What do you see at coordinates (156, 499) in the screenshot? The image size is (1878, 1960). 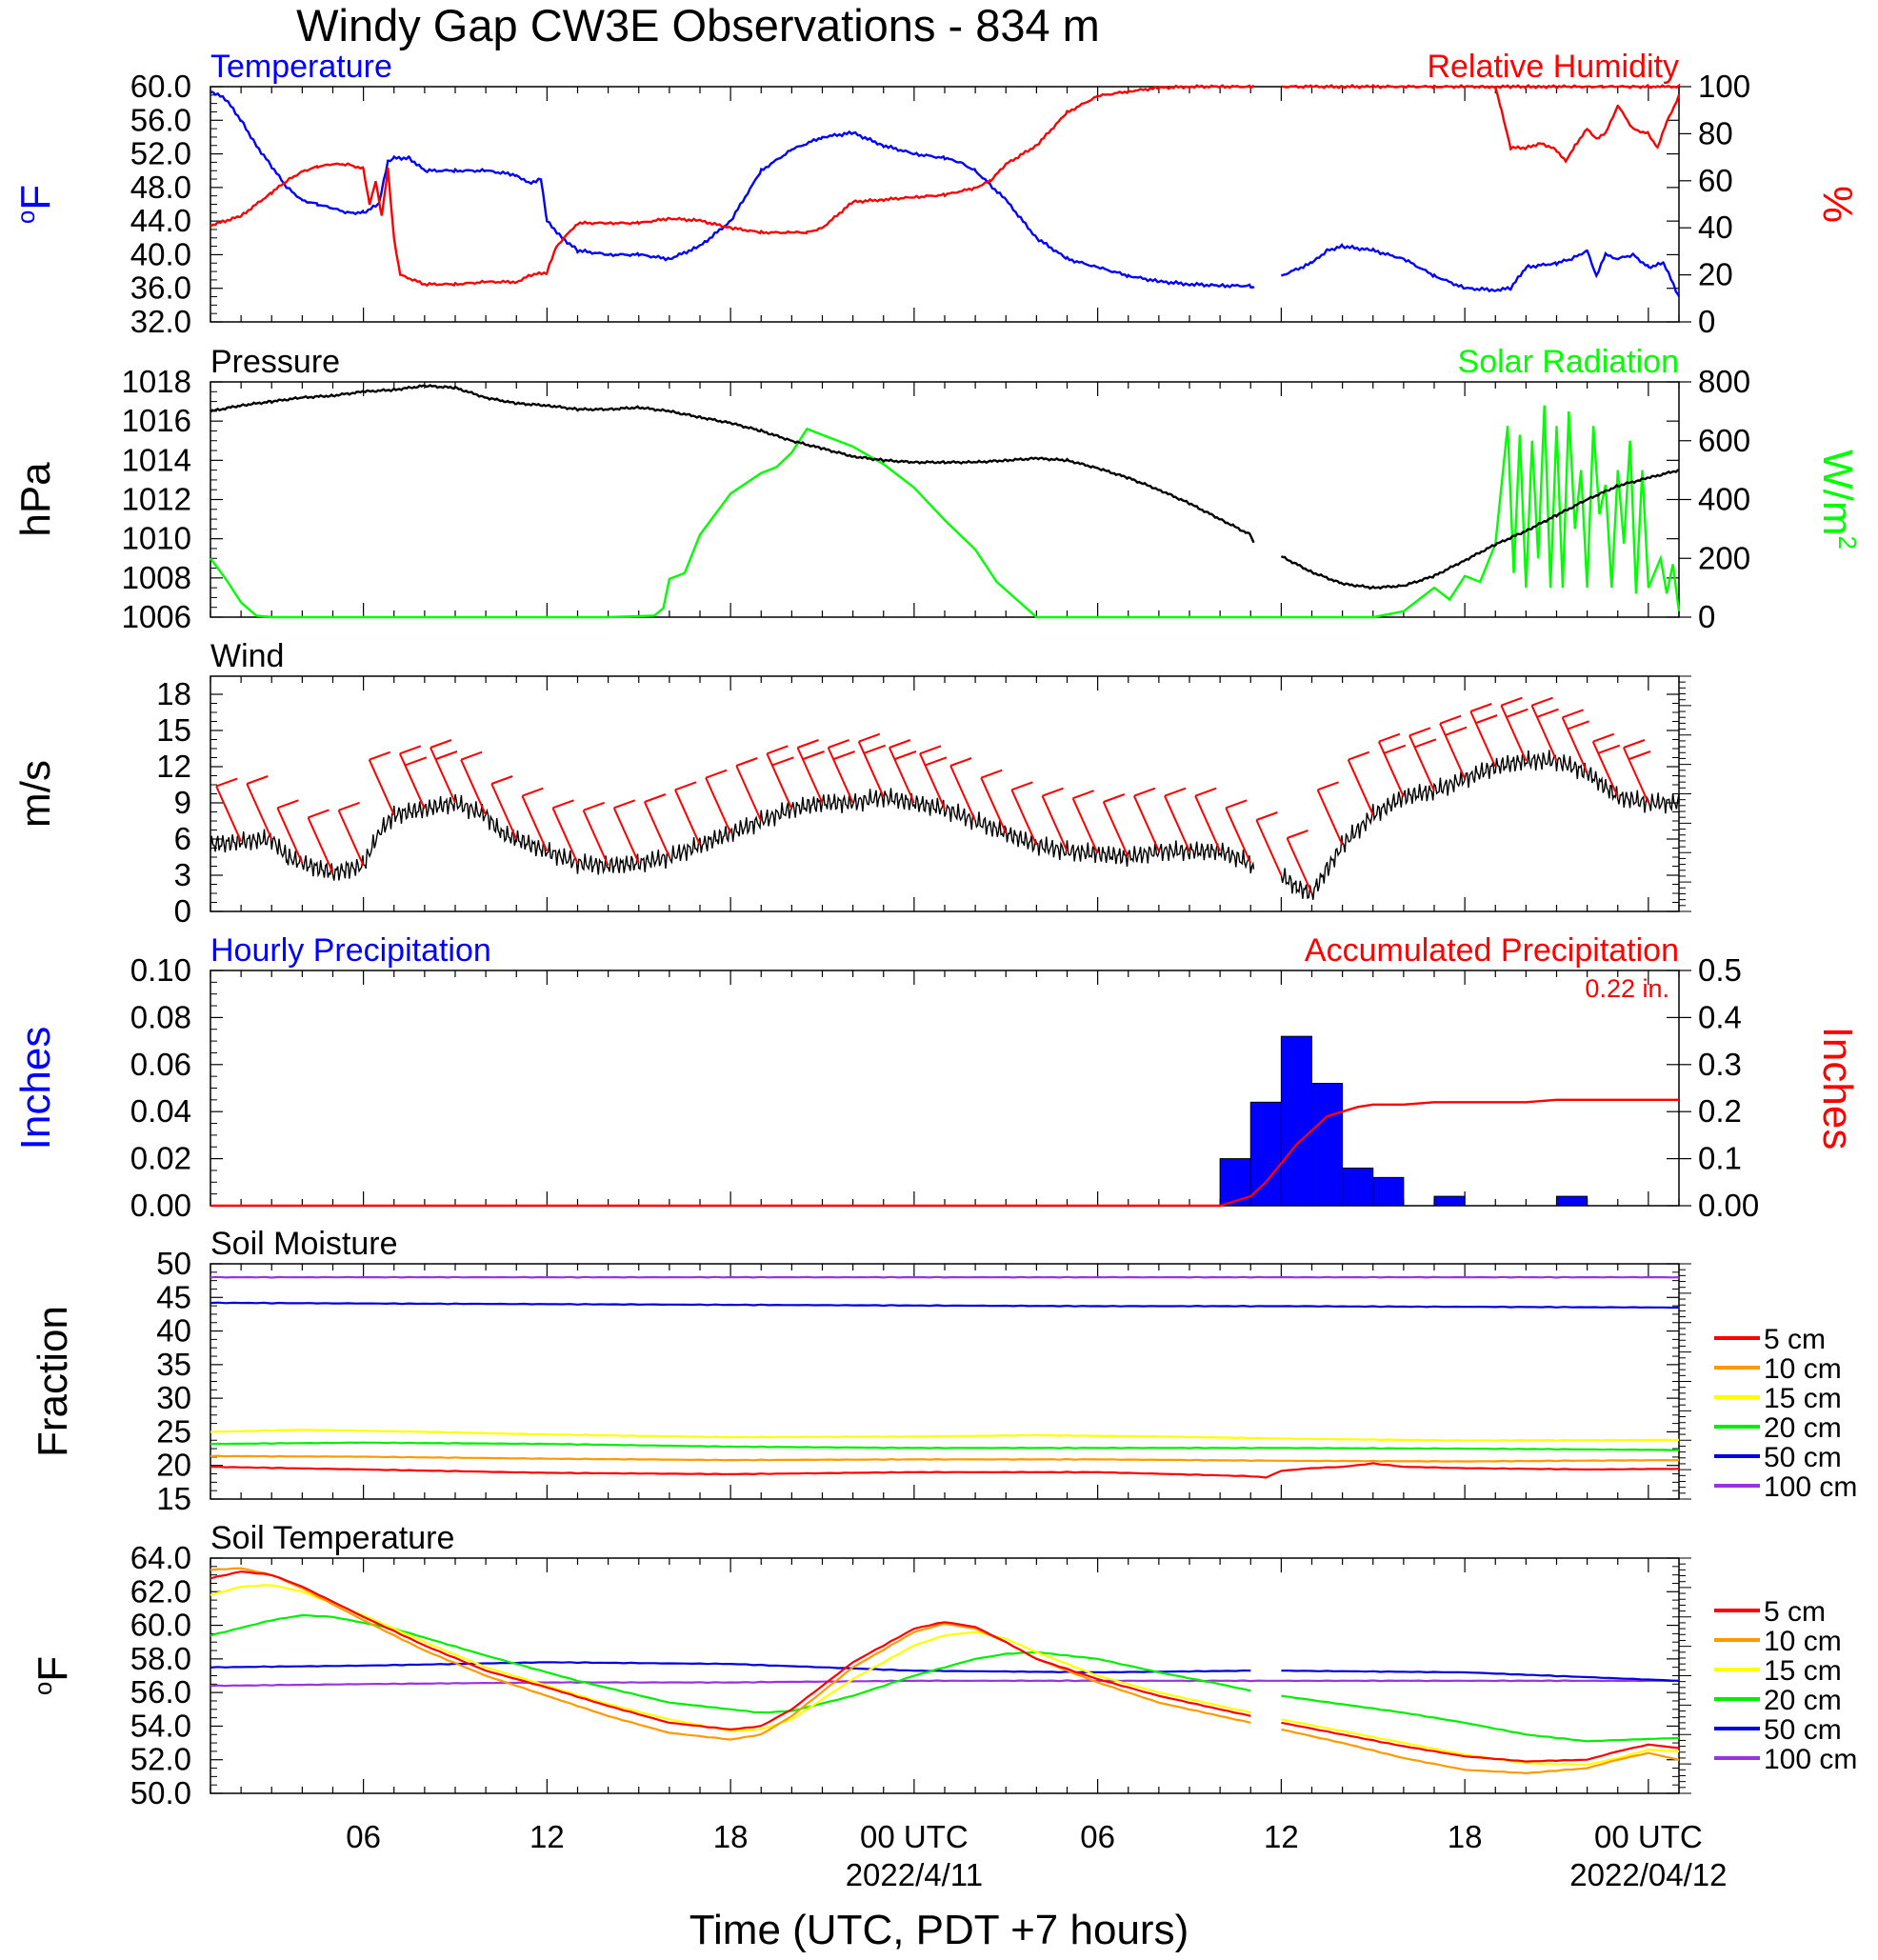 I see `y-tick-label: 1012` at bounding box center [156, 499].